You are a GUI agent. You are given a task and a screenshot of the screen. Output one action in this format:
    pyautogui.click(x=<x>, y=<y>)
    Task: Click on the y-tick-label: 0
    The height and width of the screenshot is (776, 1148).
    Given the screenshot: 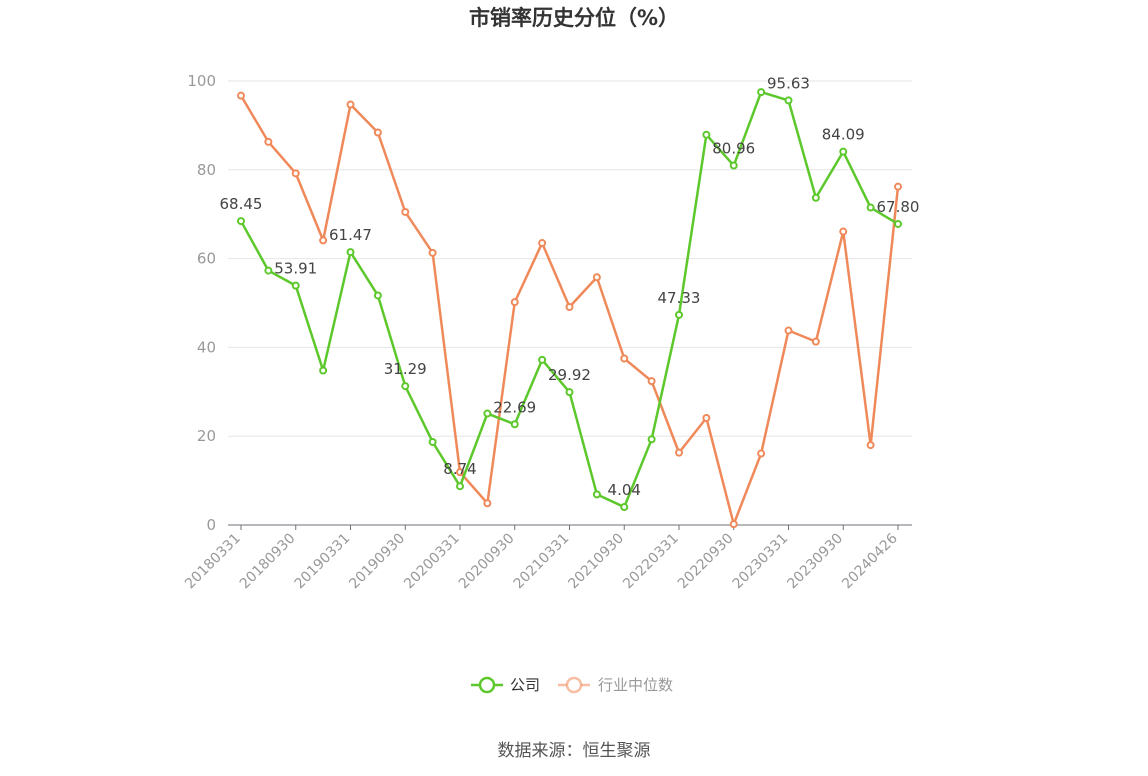 What is the action you would take?
    pyautogui.click(x=211, y=525)
    